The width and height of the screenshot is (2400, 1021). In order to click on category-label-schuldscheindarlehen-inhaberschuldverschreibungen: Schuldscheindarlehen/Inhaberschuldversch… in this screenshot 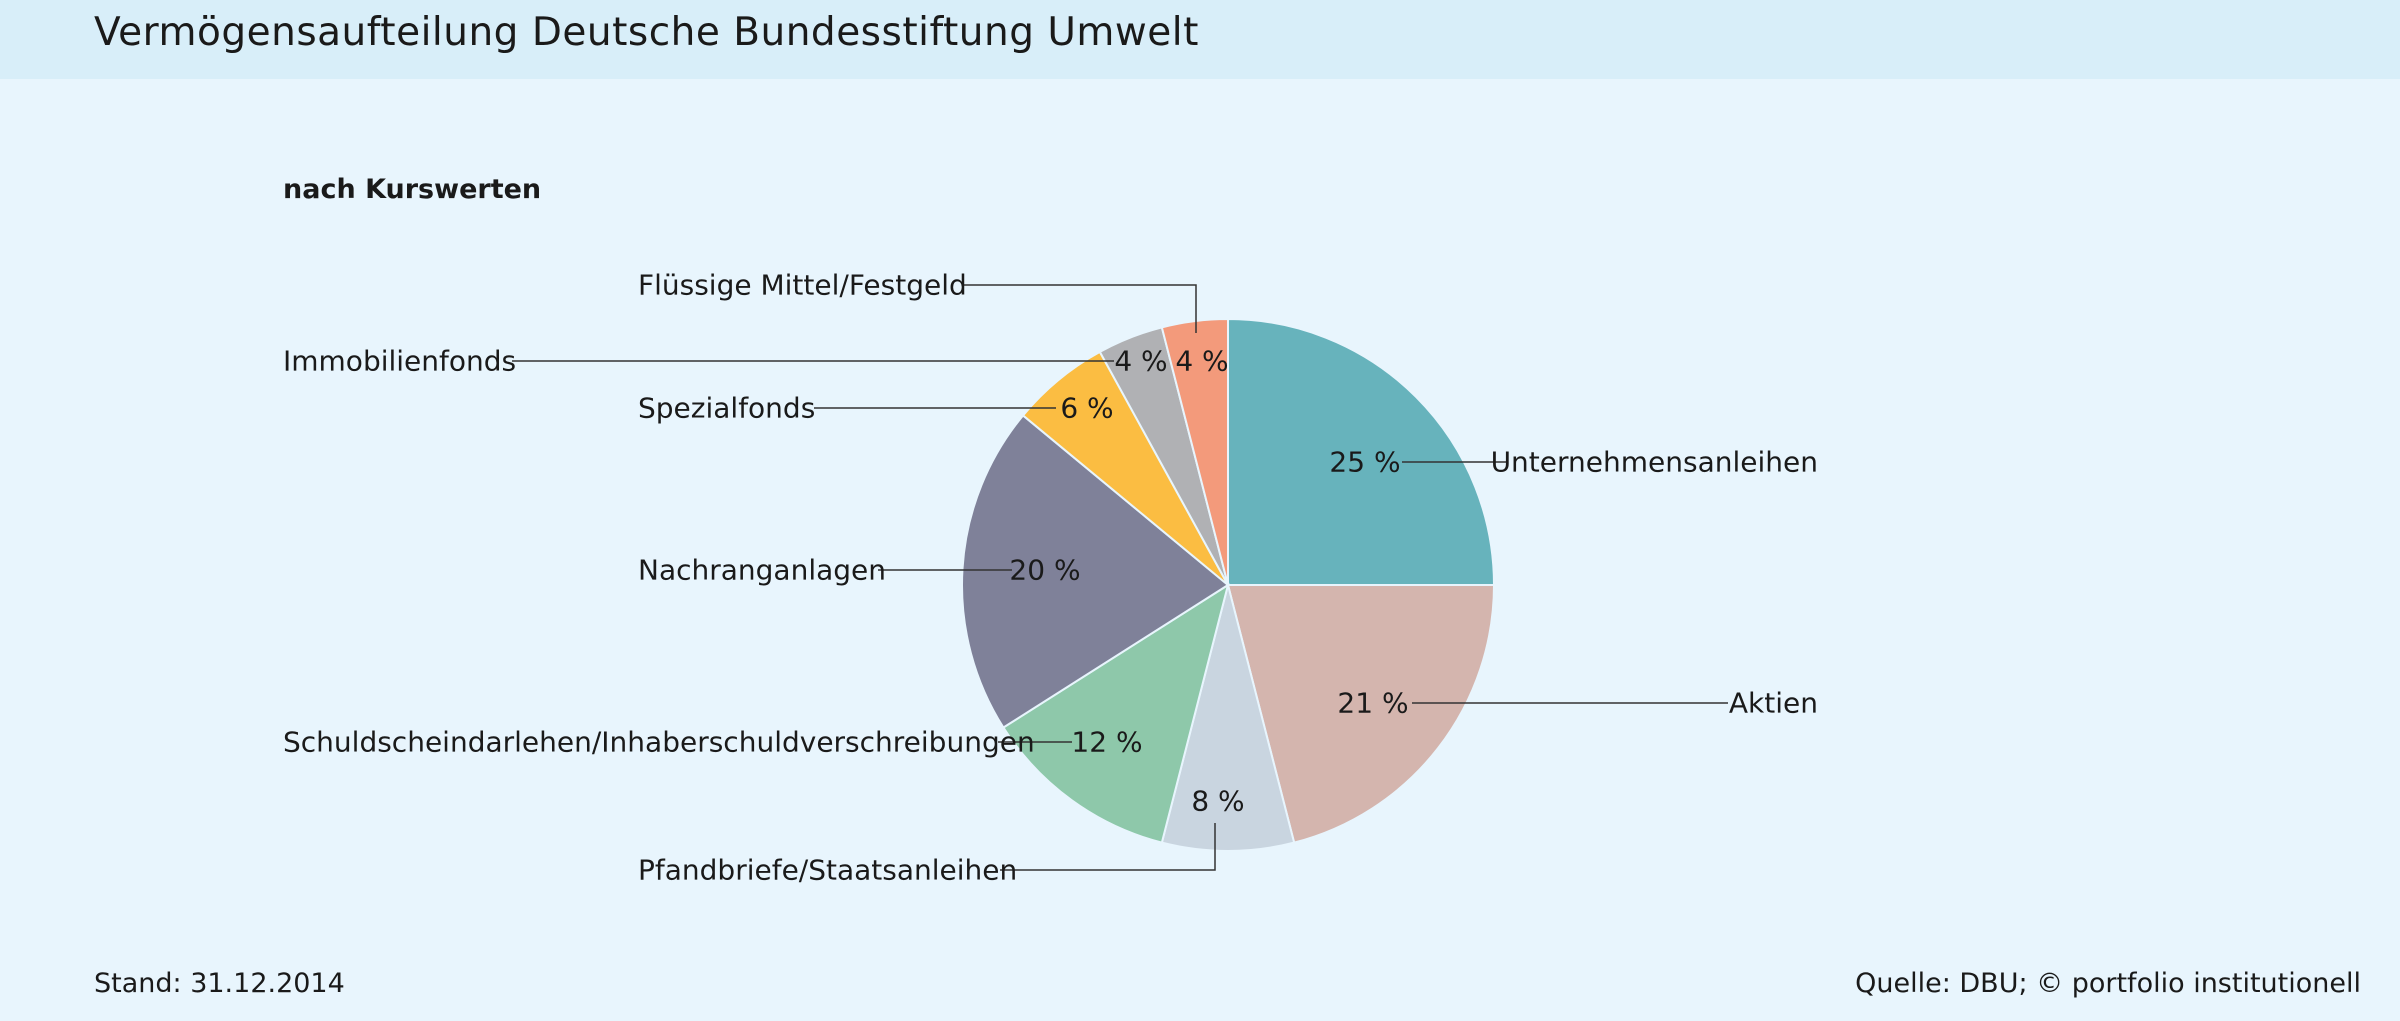, I will do `click(659, 742)`.